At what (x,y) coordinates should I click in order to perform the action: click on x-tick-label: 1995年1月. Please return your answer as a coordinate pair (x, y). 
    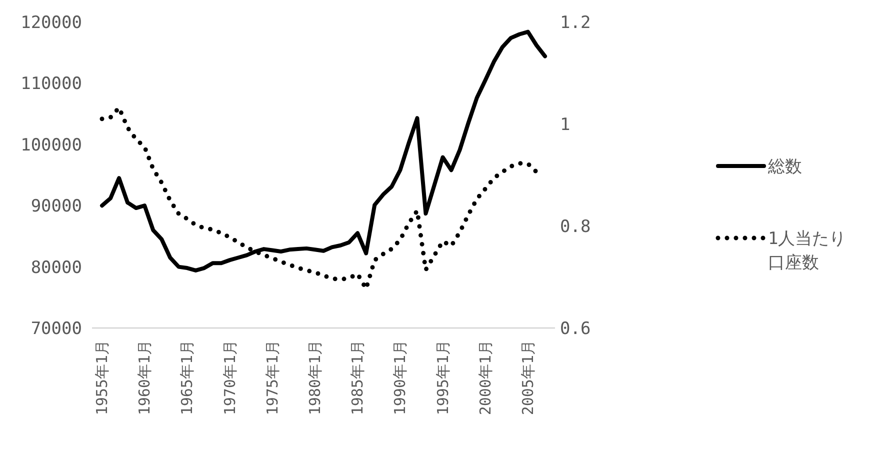
    Looking at the image, I should click on (443, 378).